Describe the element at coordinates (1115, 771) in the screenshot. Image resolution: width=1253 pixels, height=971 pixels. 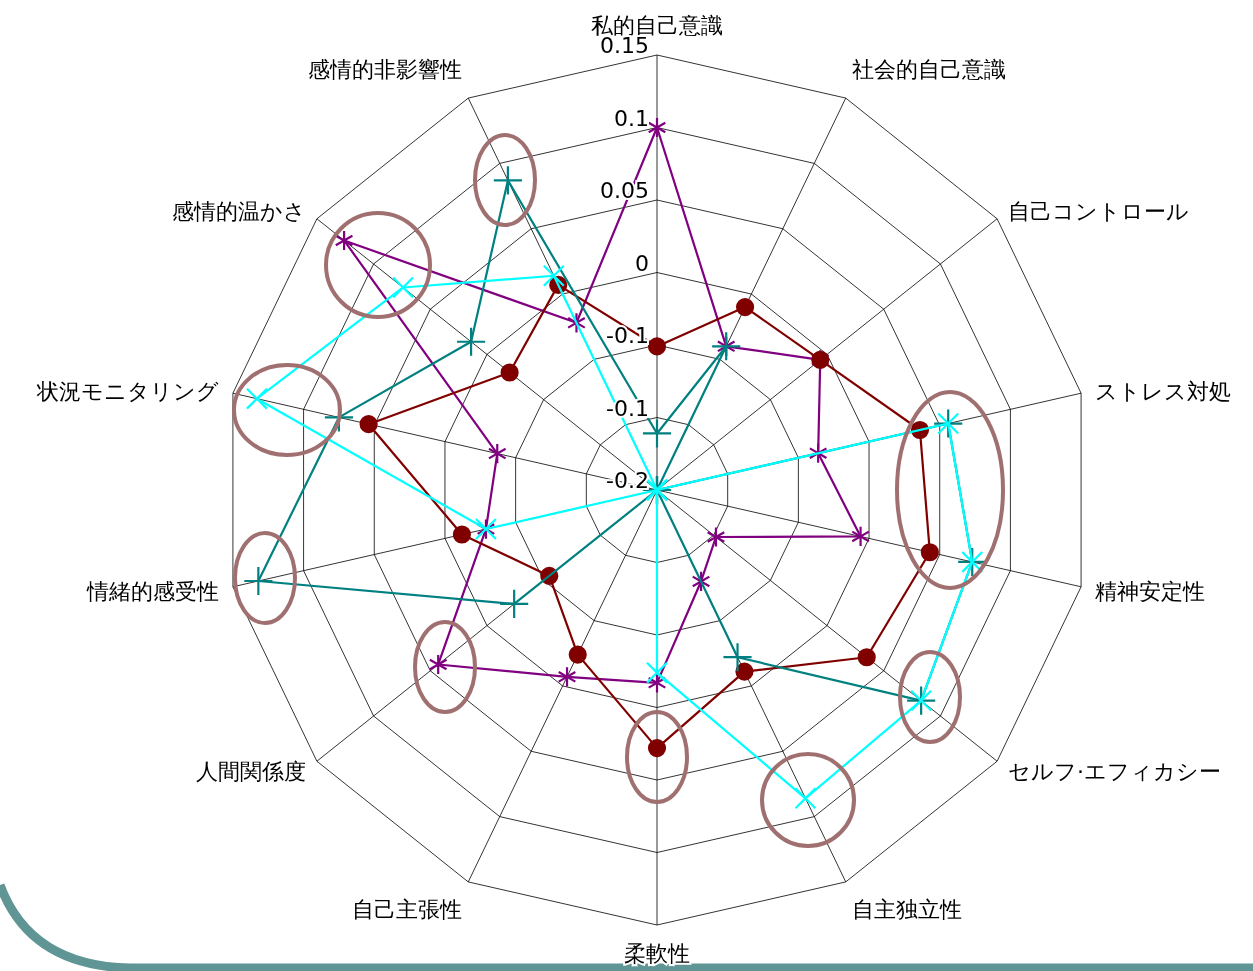
I see `spoke-label: セルフ·エフィカシー` at that location.